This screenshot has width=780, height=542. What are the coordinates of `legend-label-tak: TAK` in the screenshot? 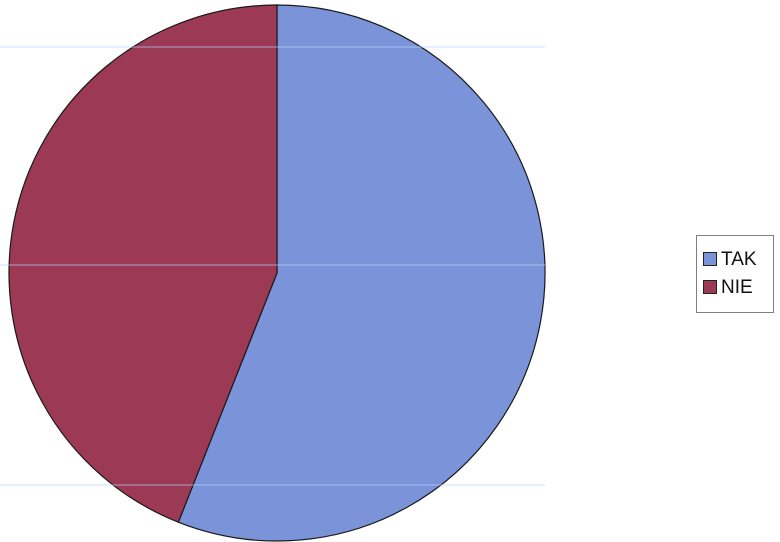 It's located at (739, 259).